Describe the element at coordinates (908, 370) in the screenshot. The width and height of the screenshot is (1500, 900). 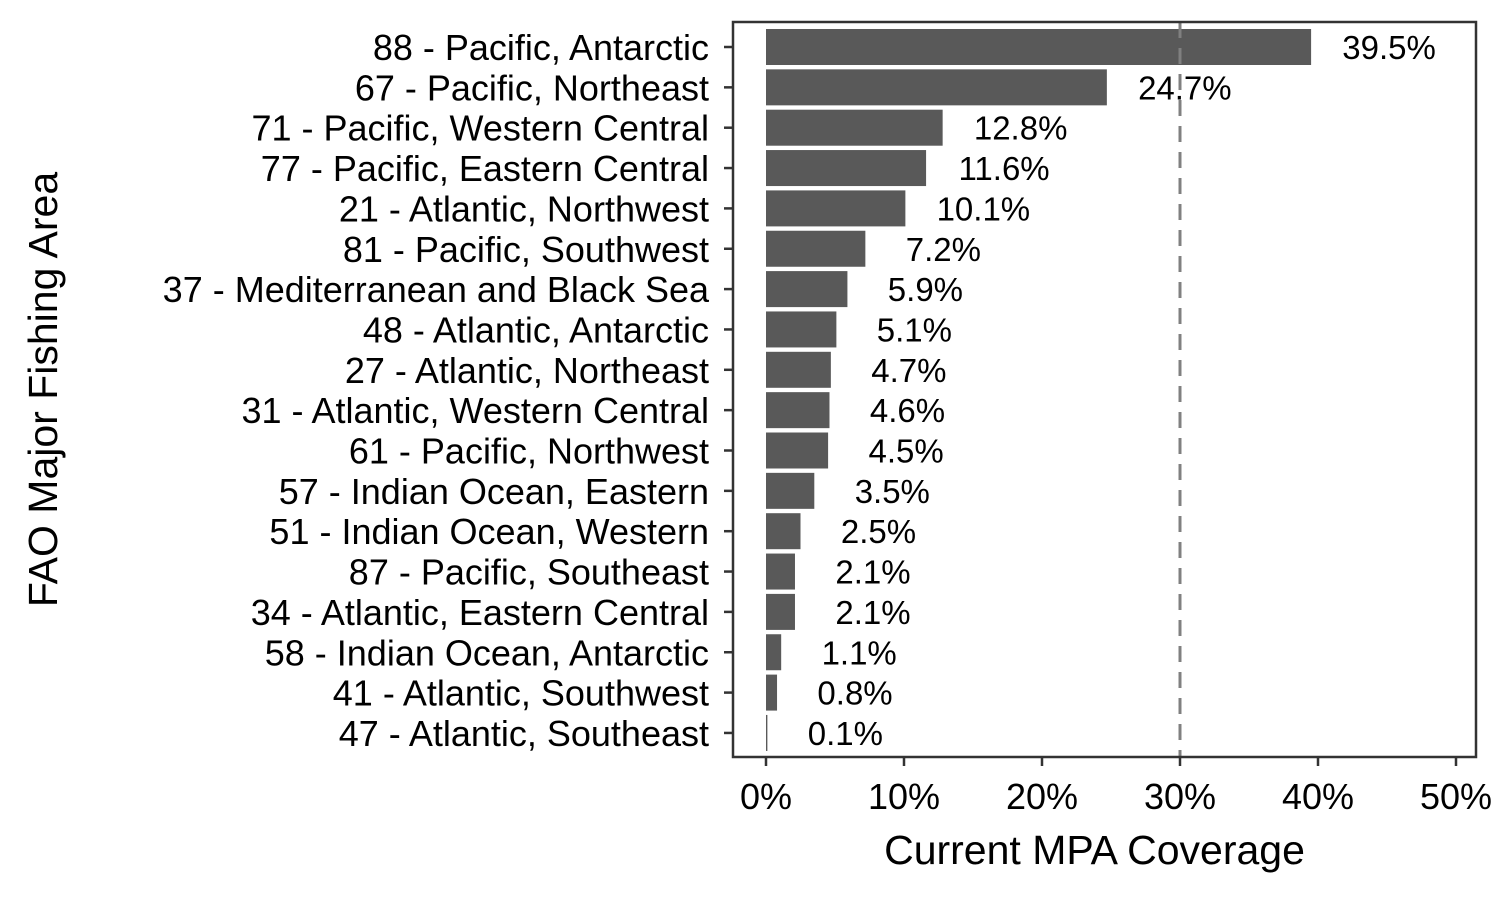
I see `value-label: 4.7%` at that location.